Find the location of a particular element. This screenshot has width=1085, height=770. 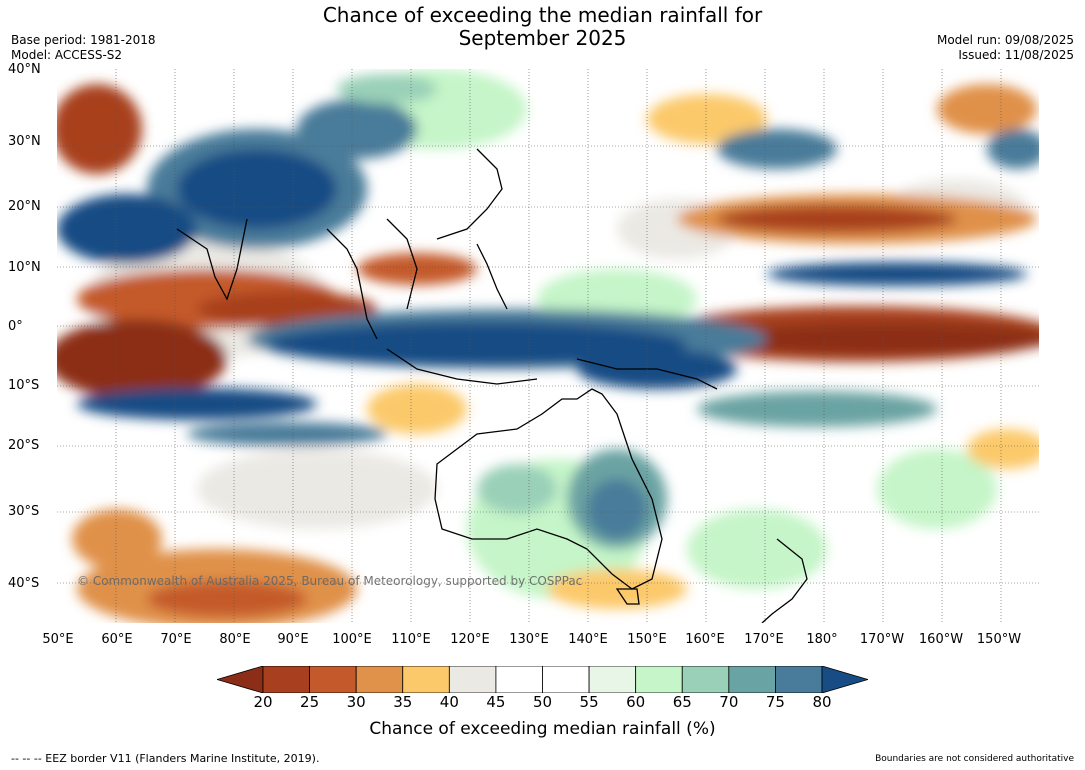

lat-label: 30°S is located at coordinates (24, 511).